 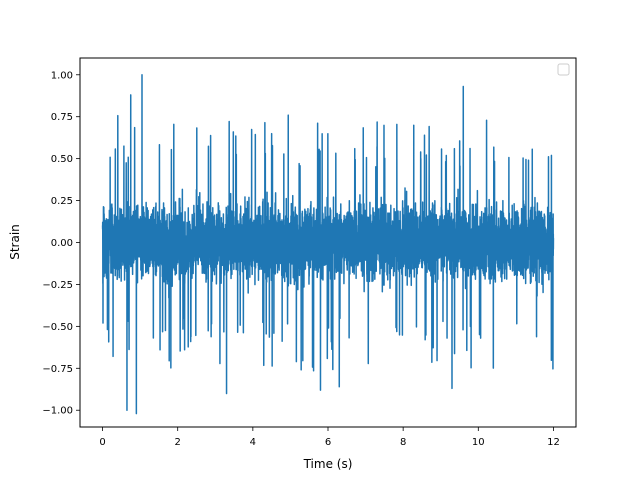 I want to click on x-tick-label: 6, so click(x=328, y=442).